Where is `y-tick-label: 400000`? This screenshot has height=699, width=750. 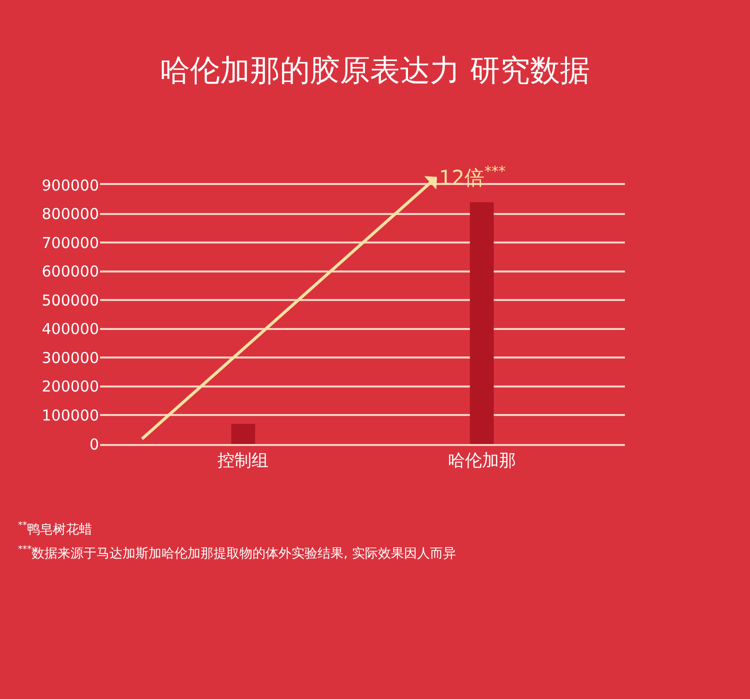
y-tick-label: 400000 is located at coordinates (70, 329).